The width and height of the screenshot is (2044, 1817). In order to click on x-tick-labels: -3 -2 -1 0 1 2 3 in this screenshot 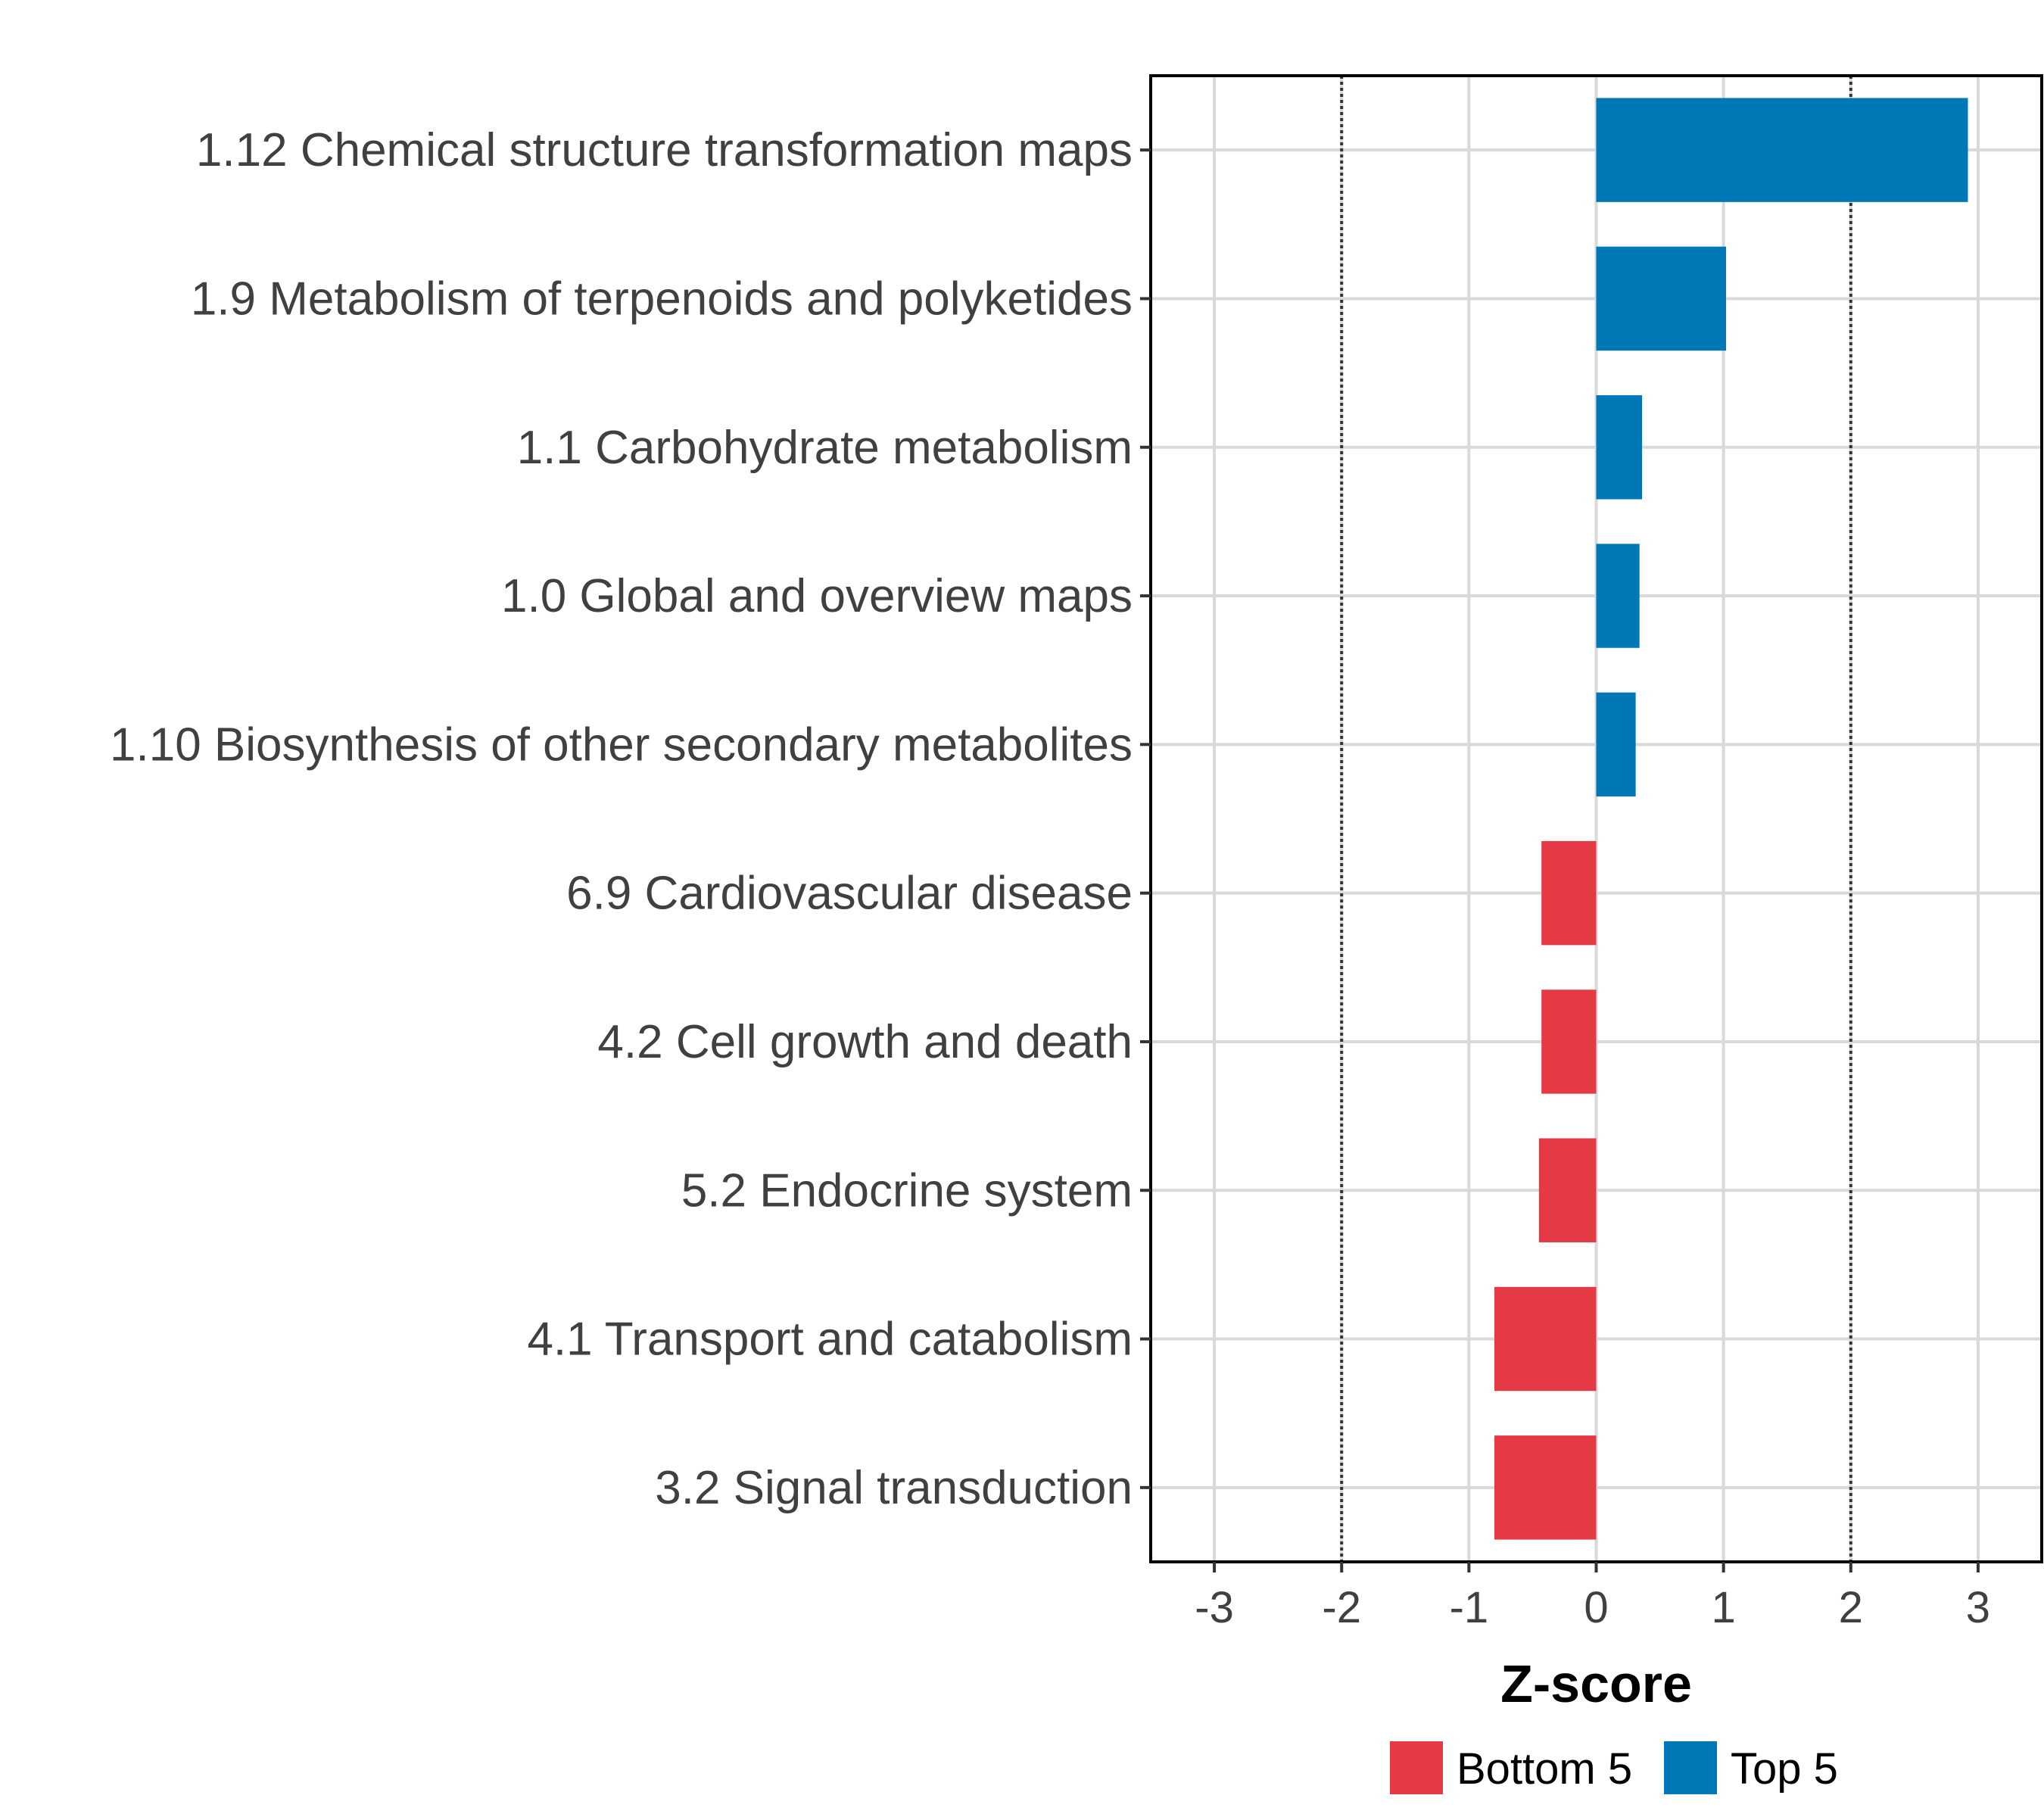, I will do `click(1592, 1607)`.